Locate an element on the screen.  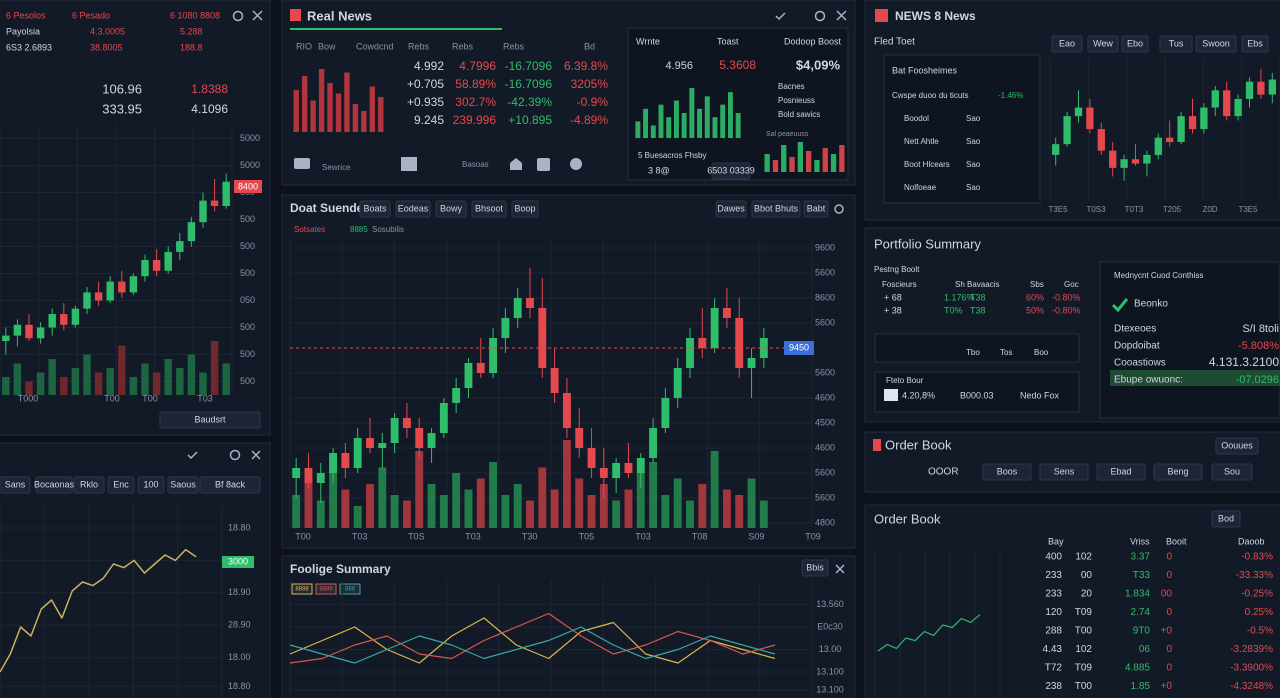
icon-settings is located at coordinates (576, 164).